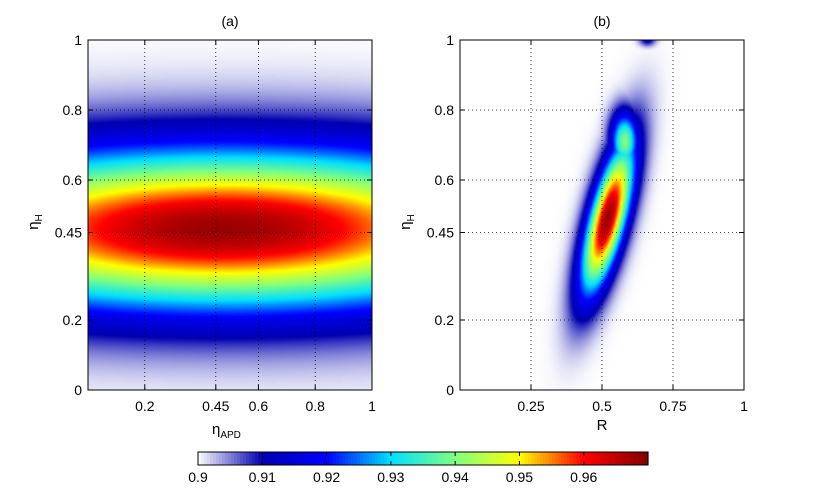 The width and height of the screenshot is (830, 500). Describe the element at coordinates (390, 477) in the screenshot. I see `colorbar-tick-label: 0.93` at that location.